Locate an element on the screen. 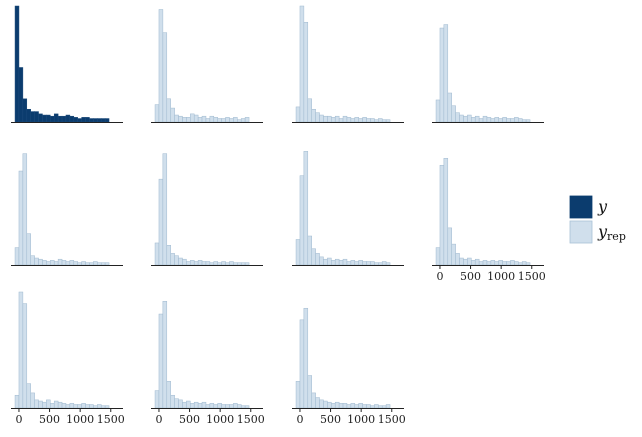 The image size is (642, 437). panel-9: 0 500 1000 1500 is located at coordinates (68, 358).